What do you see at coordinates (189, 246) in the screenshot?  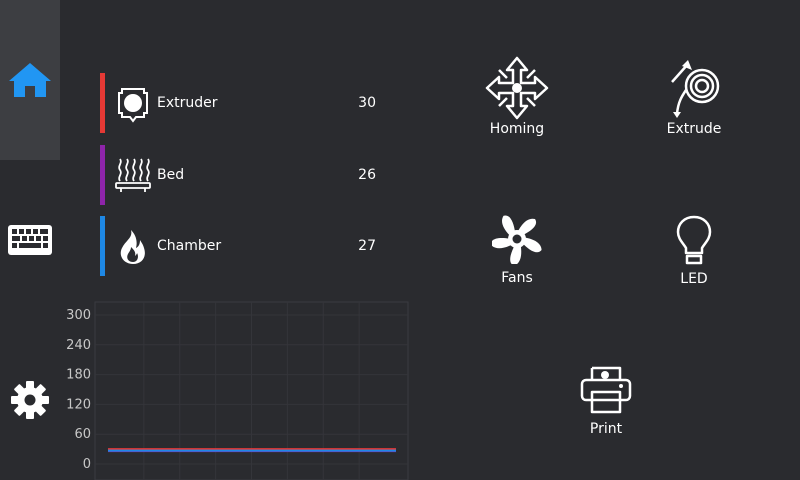 I see `chamber-label: Chamber` at bounding box center [189, 246].